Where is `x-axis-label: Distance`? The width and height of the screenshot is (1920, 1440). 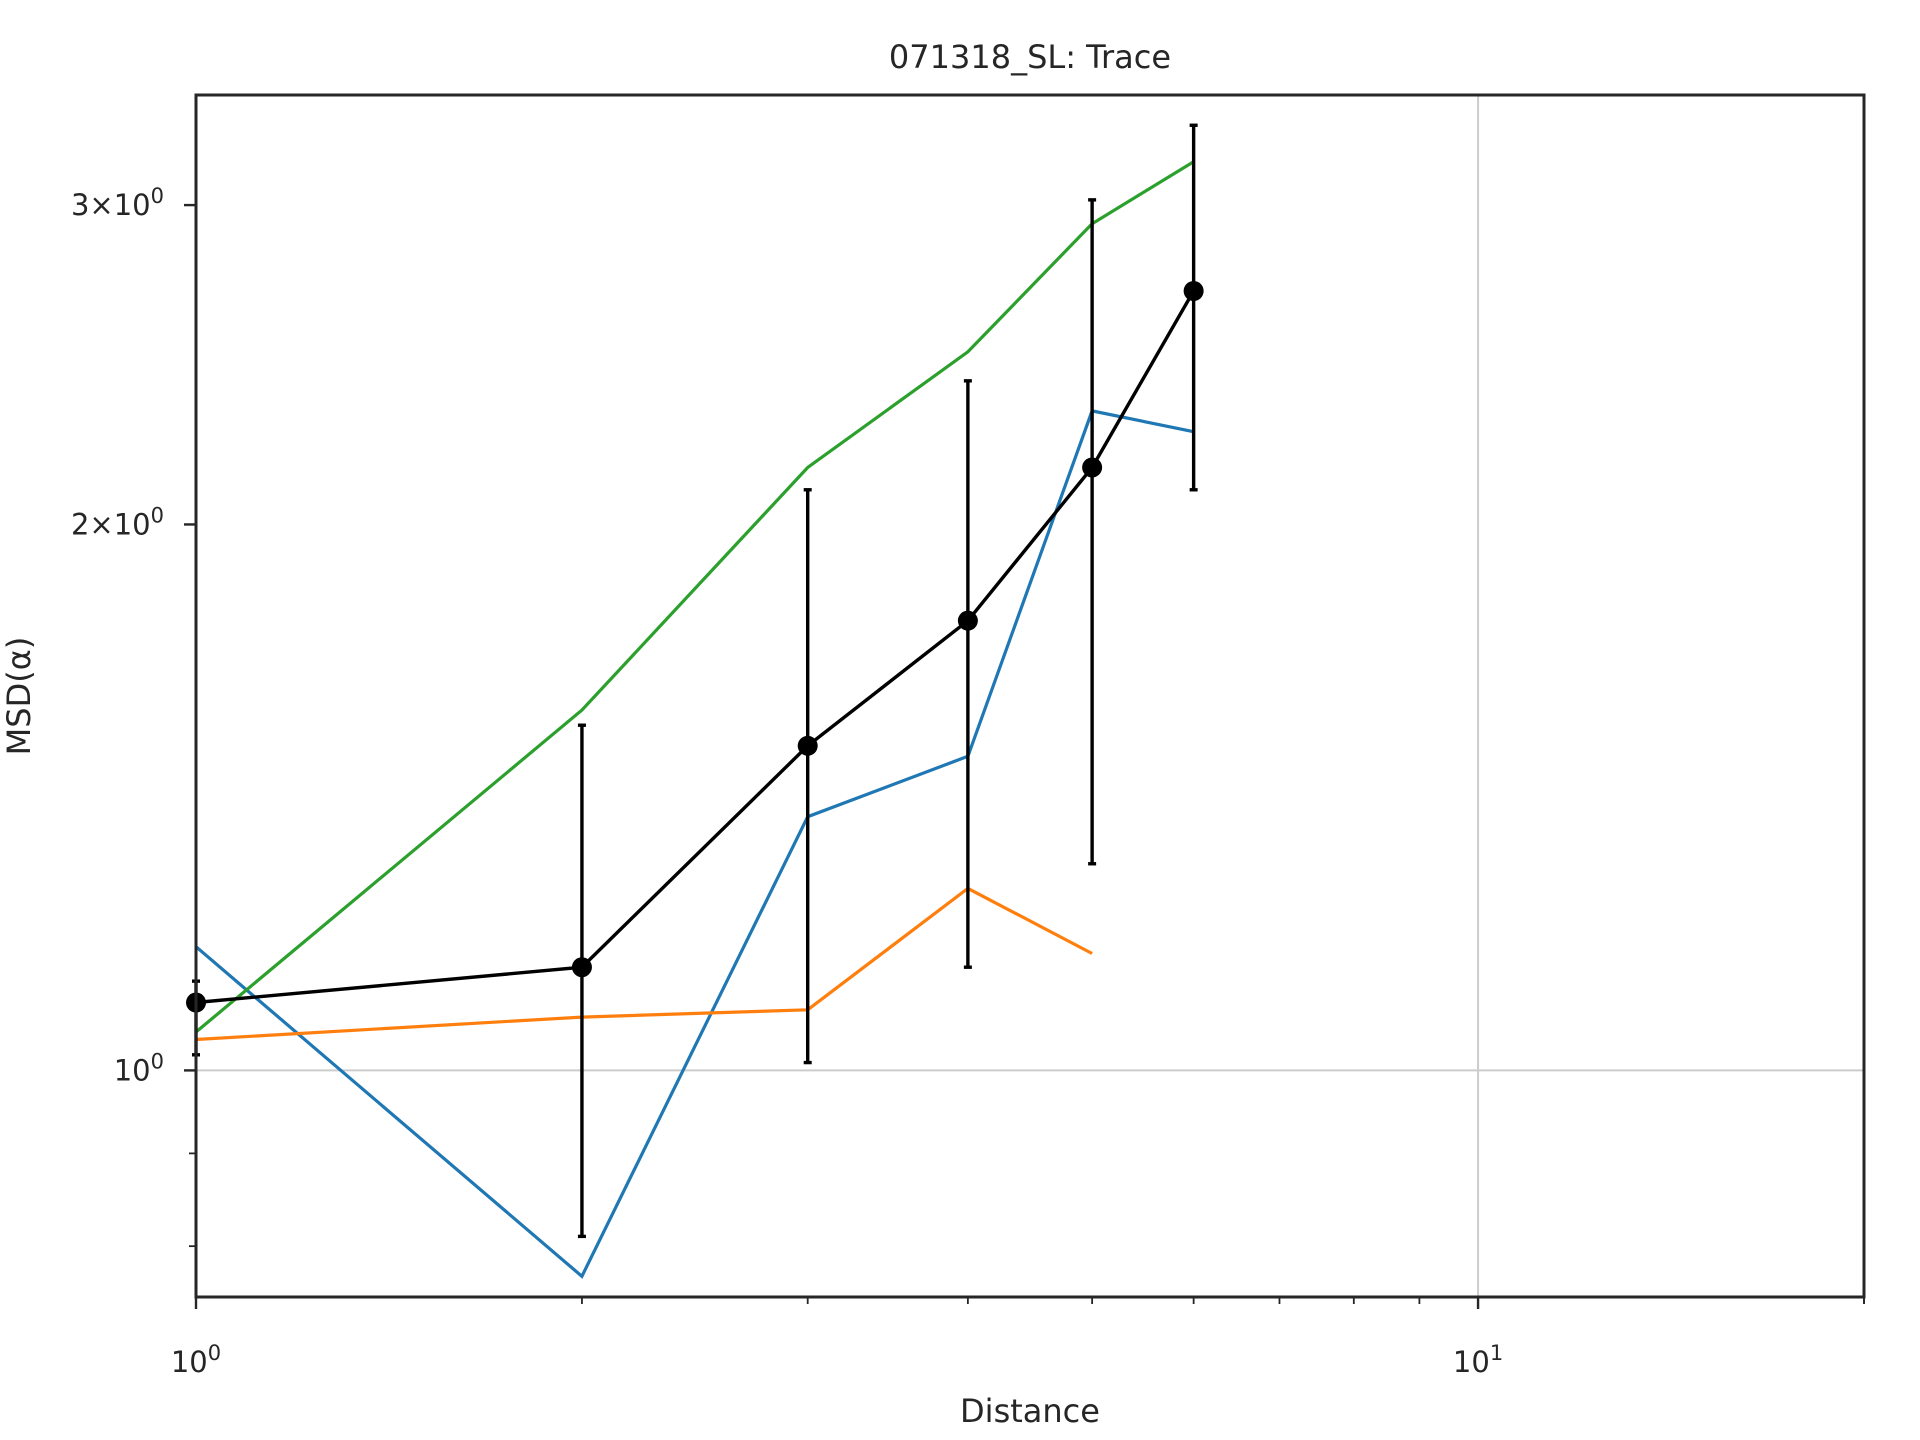
x-axis-label: Distance is located at coordinates (1030, 1411).